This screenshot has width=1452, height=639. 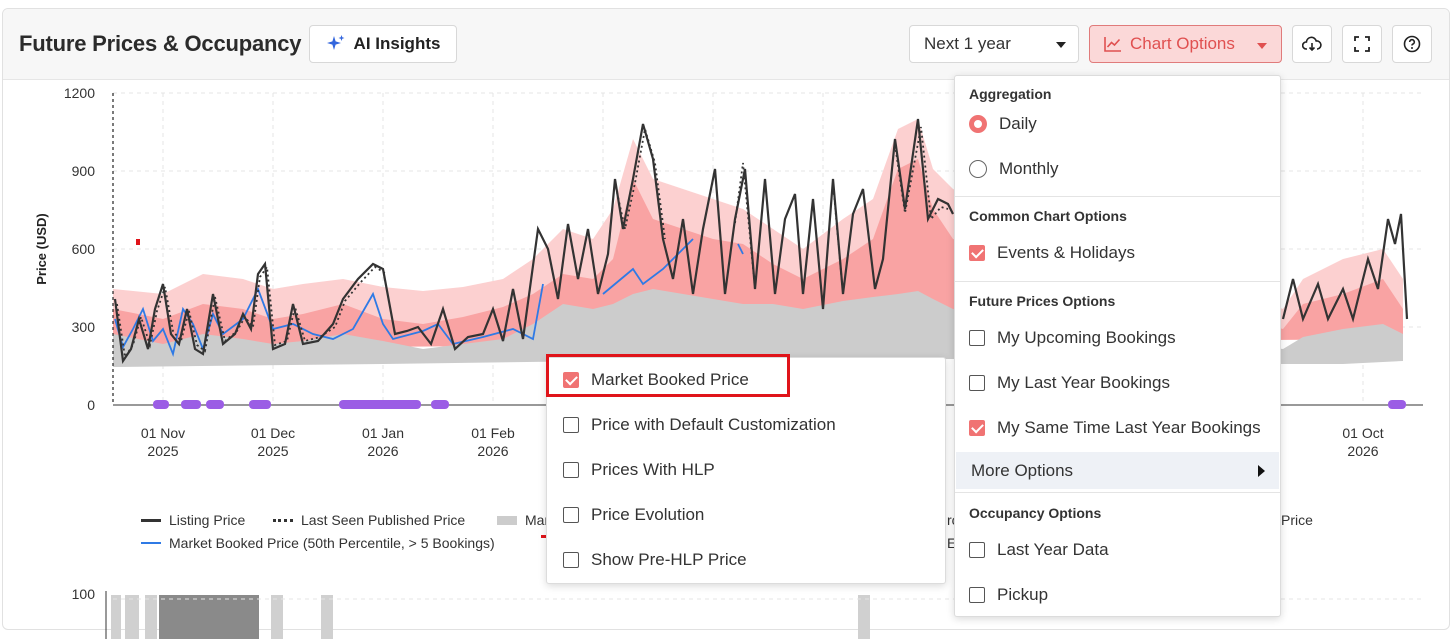 What do you see at coordinates (713, 424) in the screenshot?
I see `option-label: Price with Default Customization` at bounding box center [713, 424].